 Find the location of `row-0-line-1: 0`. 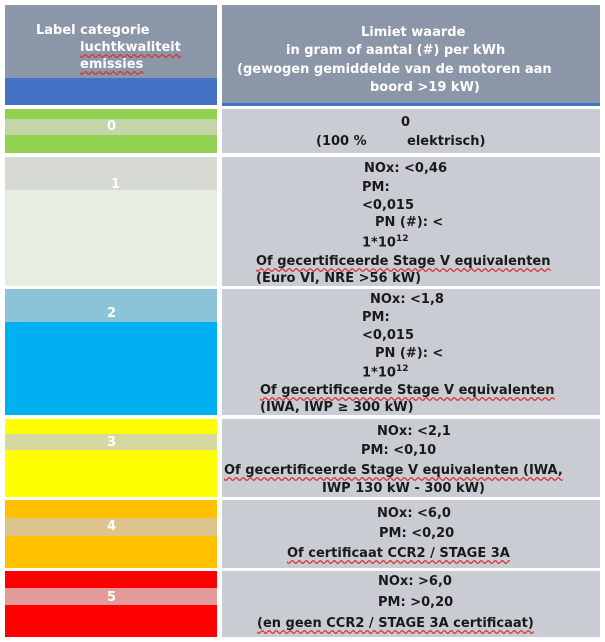

row-0-line-1: 0 is located at coordinates (406, 122).